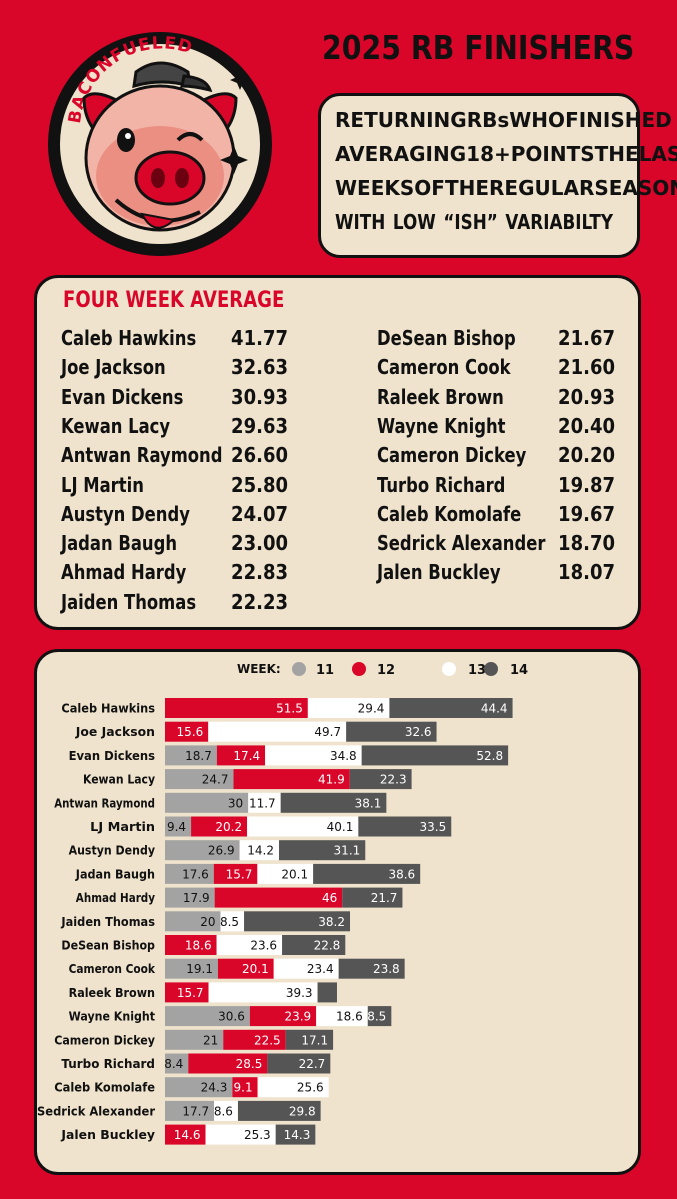  I want to click on player-name: Kewan Lacy, so click(116, 425).